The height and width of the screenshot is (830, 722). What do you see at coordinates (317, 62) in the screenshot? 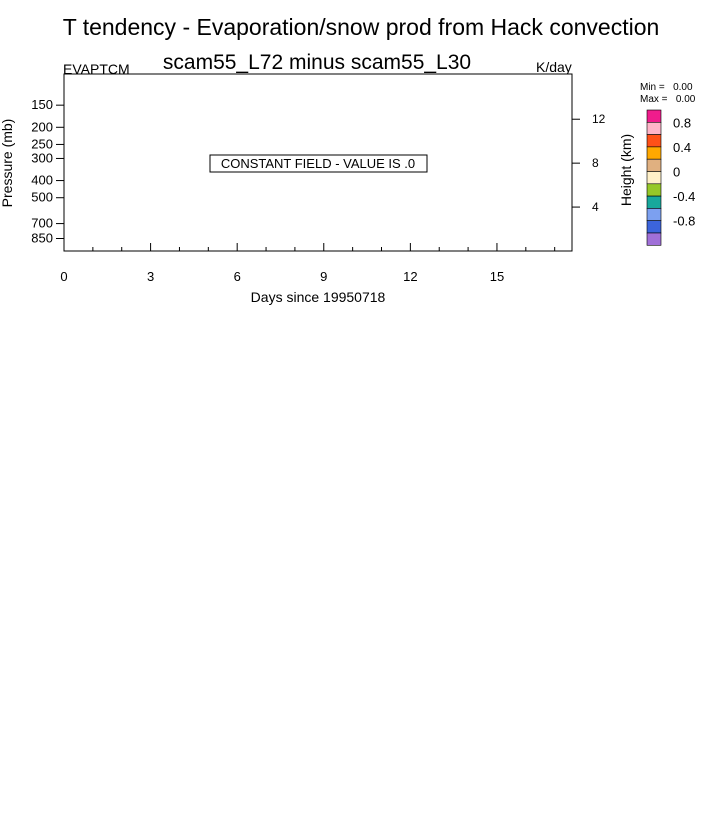
I see `chart-subtitle: scam55_L72 minus scam55_L30` at bounding box center [317, 62].